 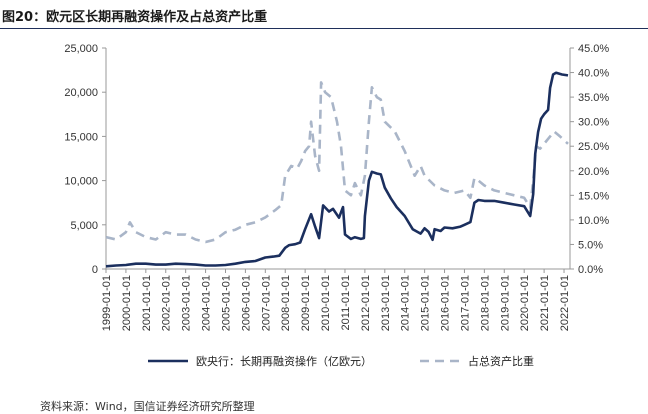 What do you see at coordinates (501, 361) in the screenshot?
I see `legend-label-share: 占总资产比重` at bounding box center [501, 361].